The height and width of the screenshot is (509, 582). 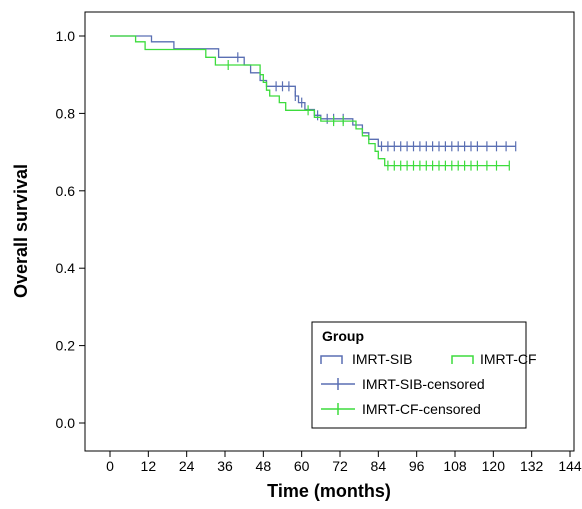 What do you see at coordinates (187, 466) in the screenshot?
I see `x-tick-label: 24` at bounding box center [187, 466].